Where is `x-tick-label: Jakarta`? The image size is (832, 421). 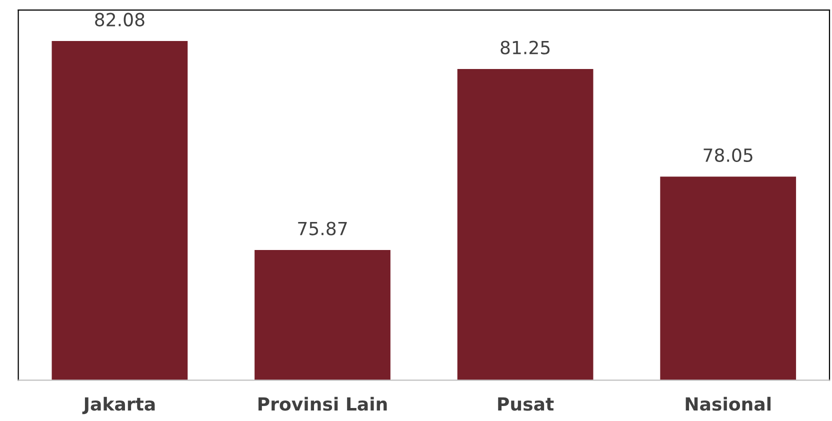
x-tick-label: Jakarta is located at coordinates (118, 405).